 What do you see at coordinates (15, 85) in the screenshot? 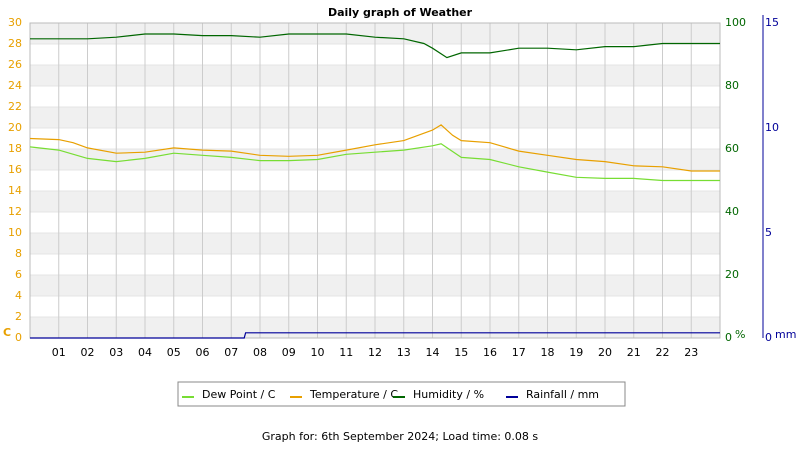
I see `y-tick-label: 24` at bounding box center [15, 85].